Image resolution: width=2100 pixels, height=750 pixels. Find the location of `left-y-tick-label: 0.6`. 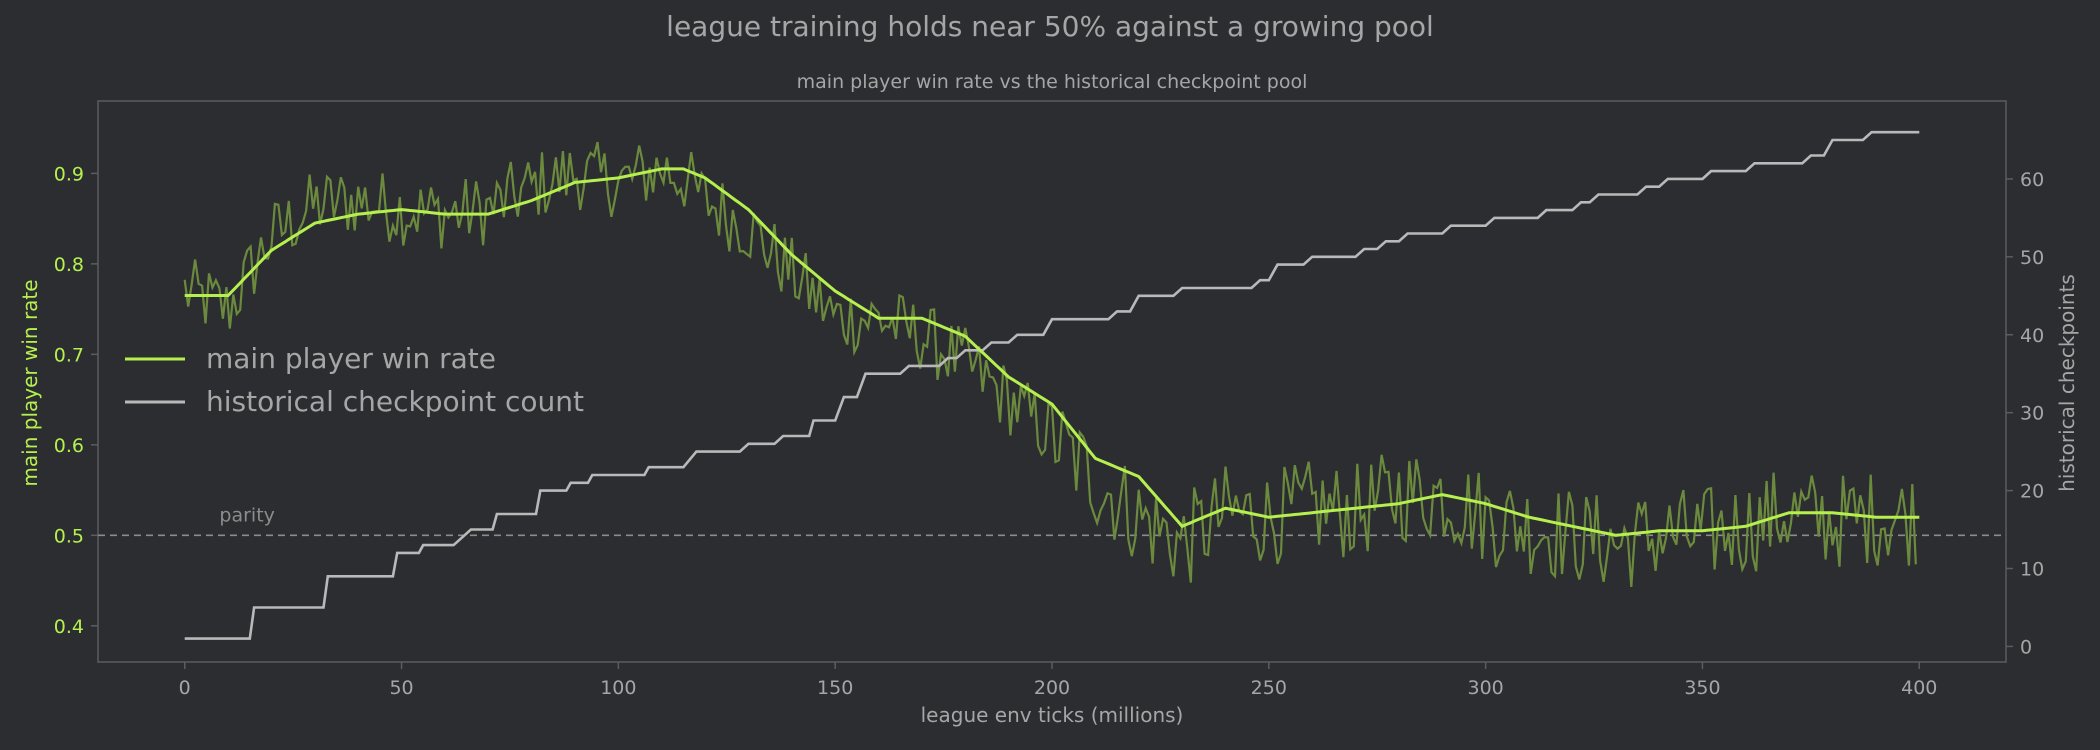

left-y-tick-label: 0.6 is located at coordinates (69, 446).